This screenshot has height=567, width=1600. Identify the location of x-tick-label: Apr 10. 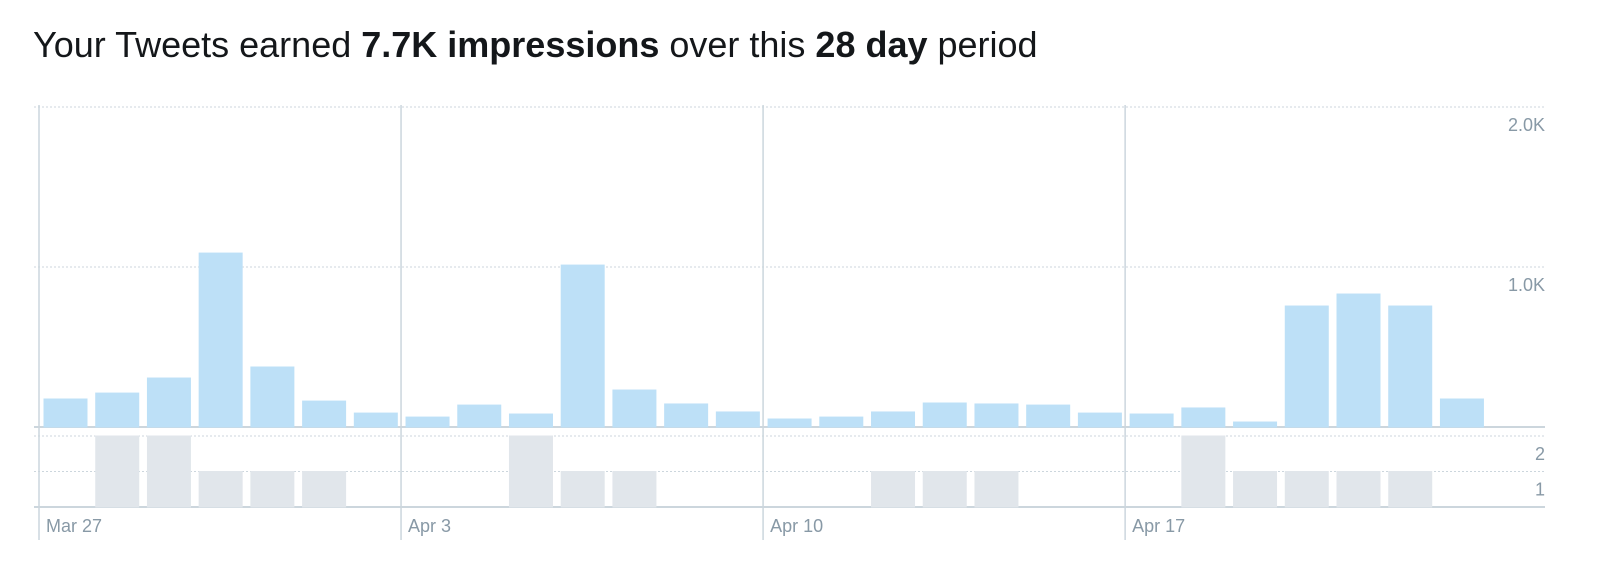
(796, 526).